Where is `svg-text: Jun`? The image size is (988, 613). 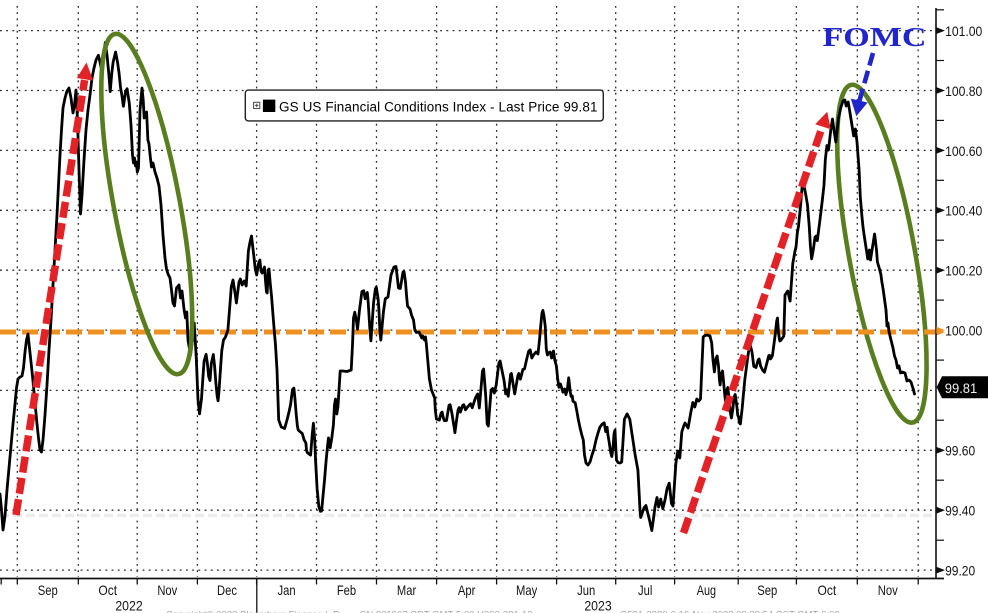 svg-text: Jun is located at coordinates (586, 590).